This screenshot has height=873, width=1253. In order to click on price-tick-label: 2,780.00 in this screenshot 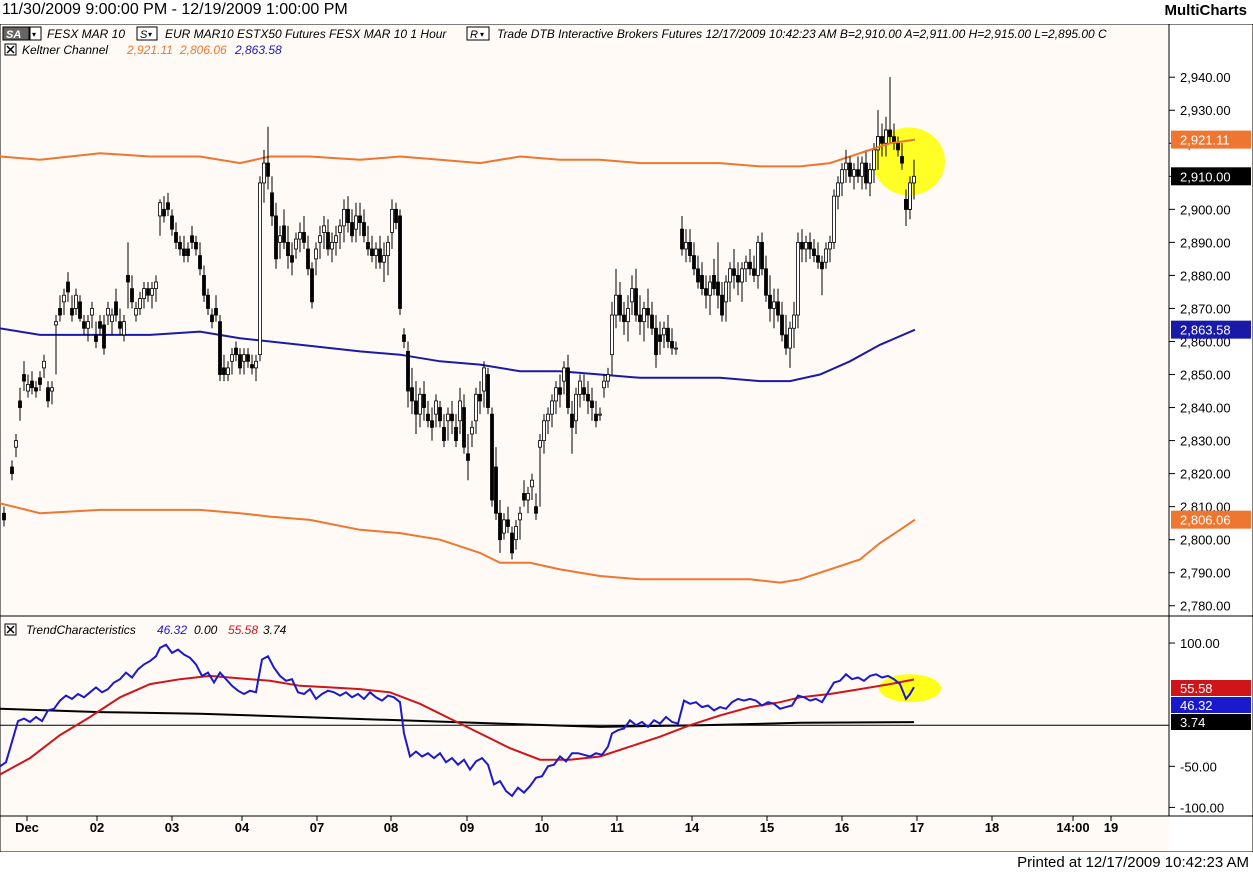, I will do `click(1205, 606)`.